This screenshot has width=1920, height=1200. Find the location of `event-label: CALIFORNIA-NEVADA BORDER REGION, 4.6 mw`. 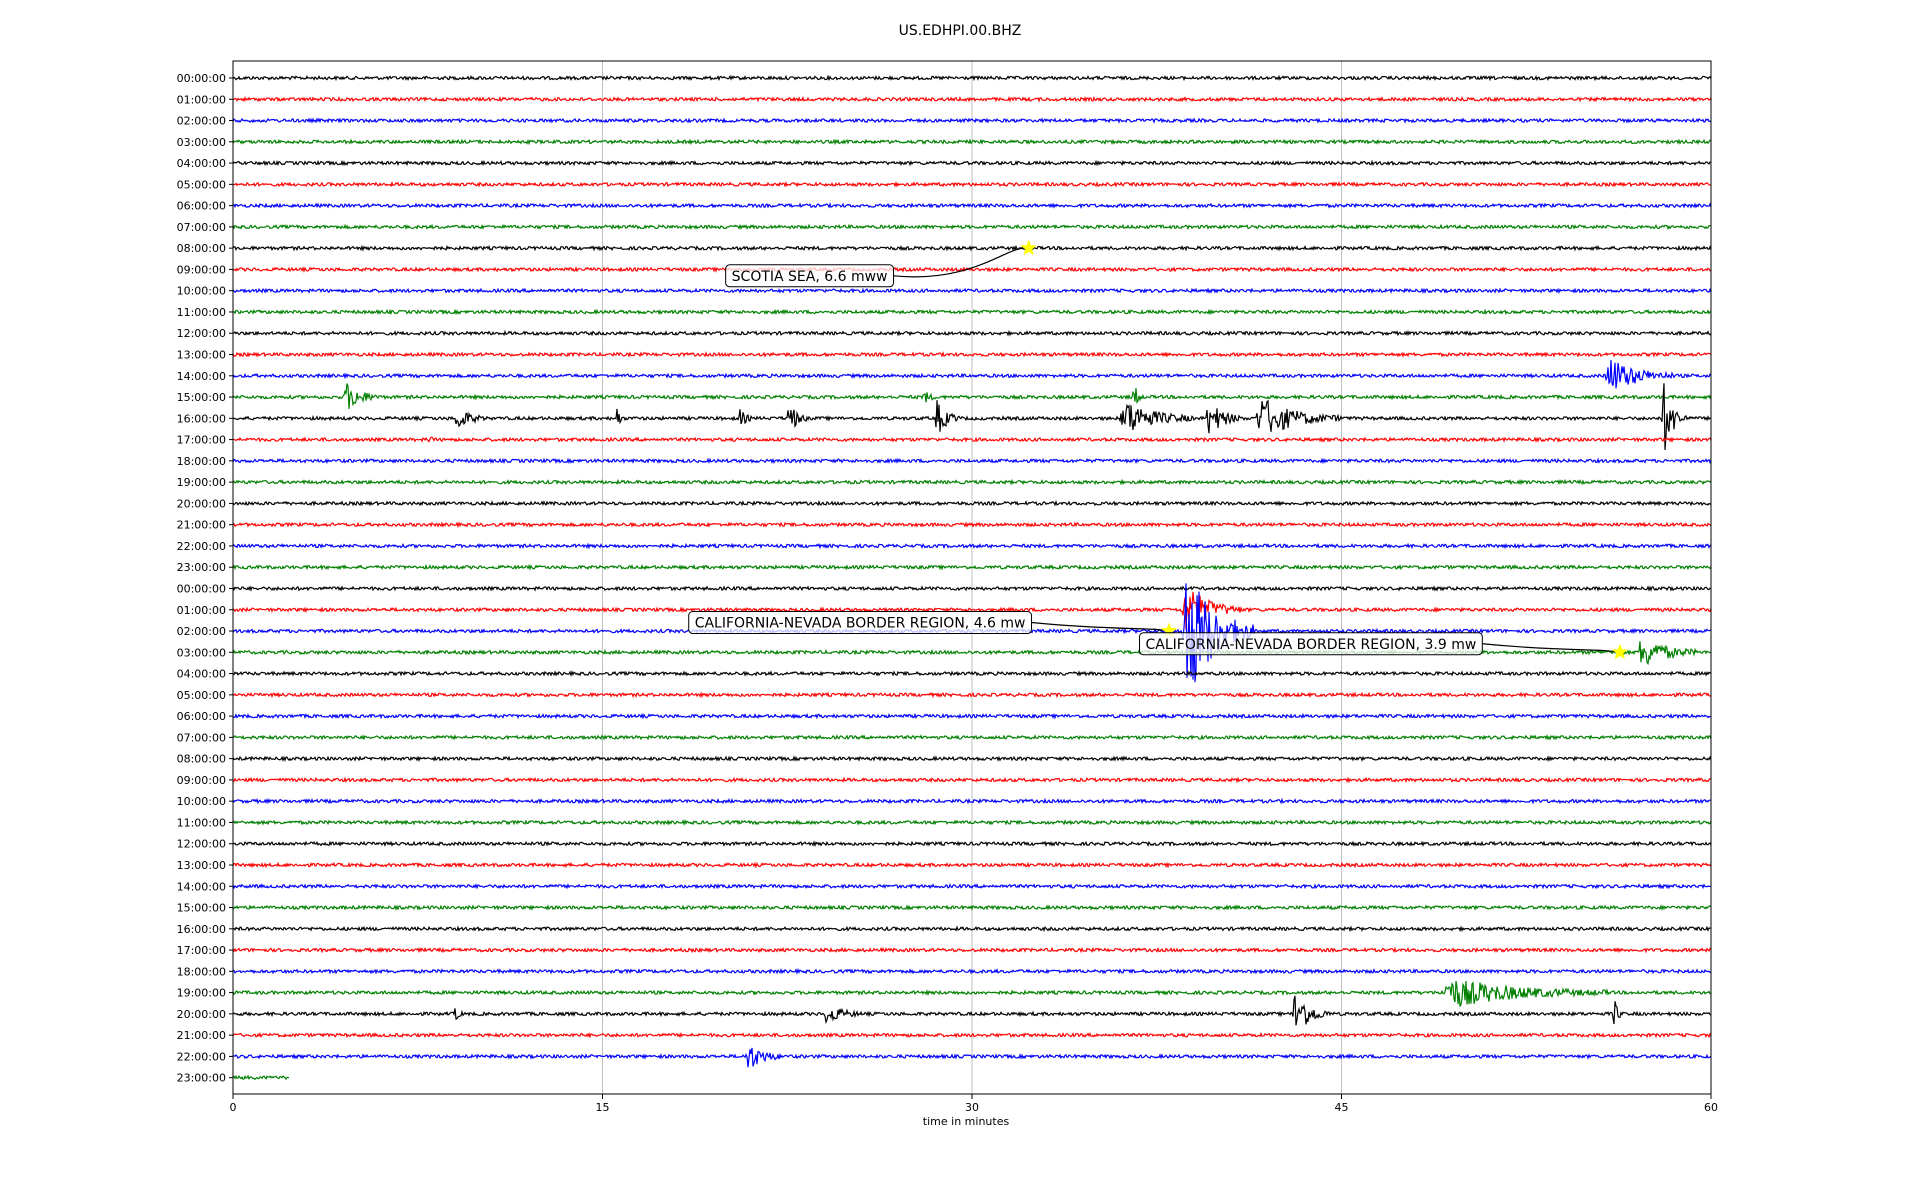

event-label: CALIFORNIA-NEVADA BORDER REGION, 4.6 mw is located at coordinates (860, 624).